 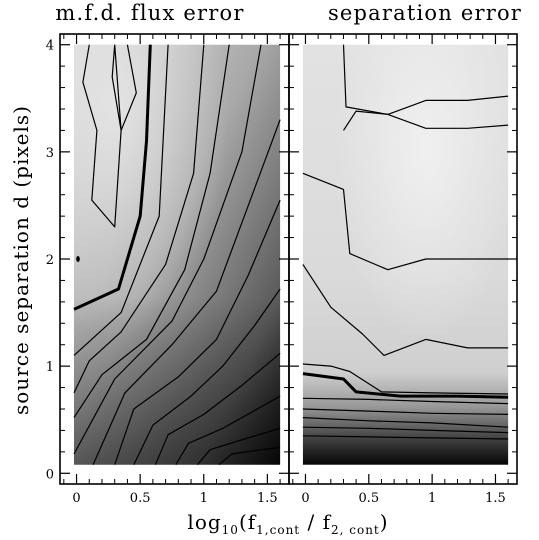 What do you see at coordinates (278, 530) in the screenshot?
I see `x-label-sub1: 1,cont` at bounding box center [278, 530].